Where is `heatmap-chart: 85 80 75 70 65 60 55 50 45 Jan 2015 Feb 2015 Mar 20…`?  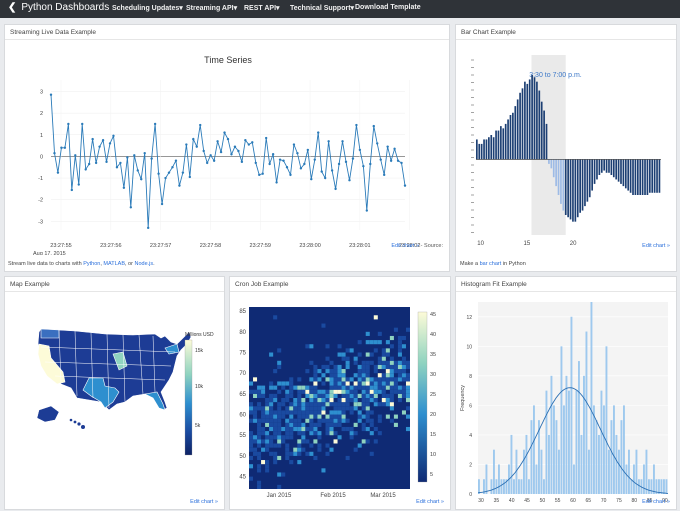 heatmap-chart: 85 80 75 70 65 60 55 50 45 Jan 2015 Feb 2015 Mar 20… is located at coordinates (340, 394).